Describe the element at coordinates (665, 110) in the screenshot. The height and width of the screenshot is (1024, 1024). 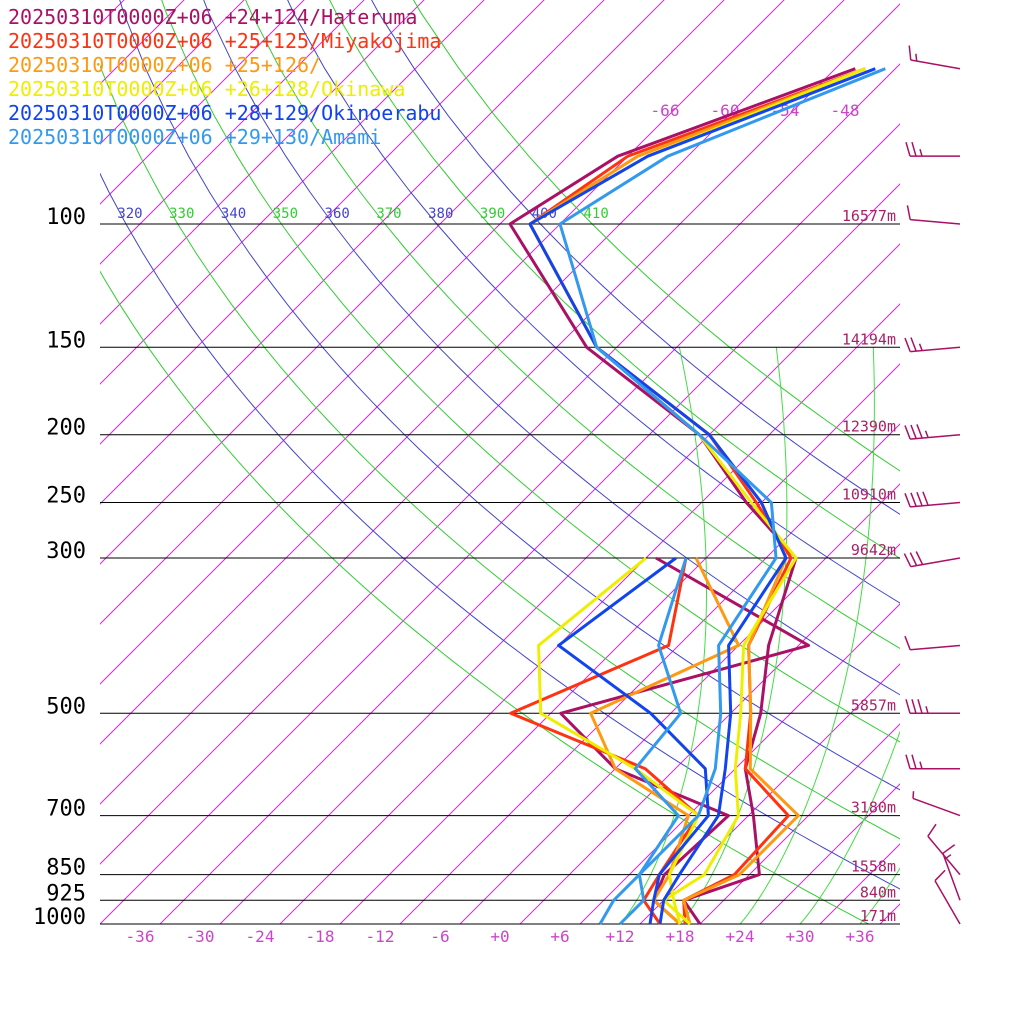
I see `upper-temp-label: -66` at that location.